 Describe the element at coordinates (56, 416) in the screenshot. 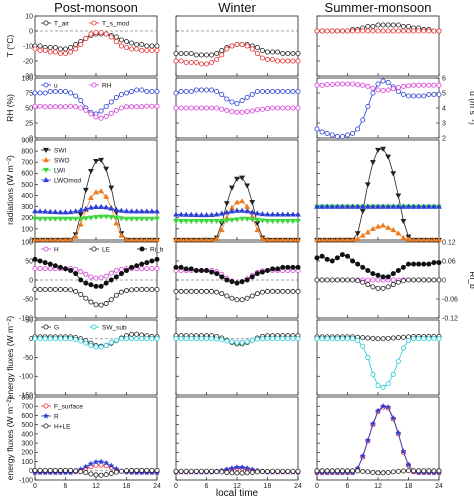

I see `legend-label-r: R` at that location.